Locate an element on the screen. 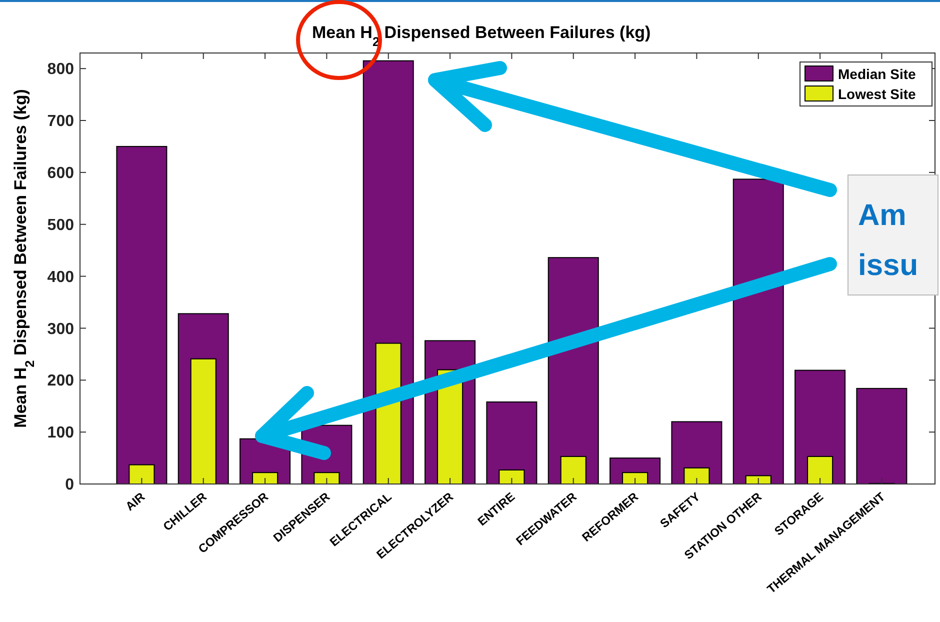  annotation: issu is located at coordinates (888, 265).